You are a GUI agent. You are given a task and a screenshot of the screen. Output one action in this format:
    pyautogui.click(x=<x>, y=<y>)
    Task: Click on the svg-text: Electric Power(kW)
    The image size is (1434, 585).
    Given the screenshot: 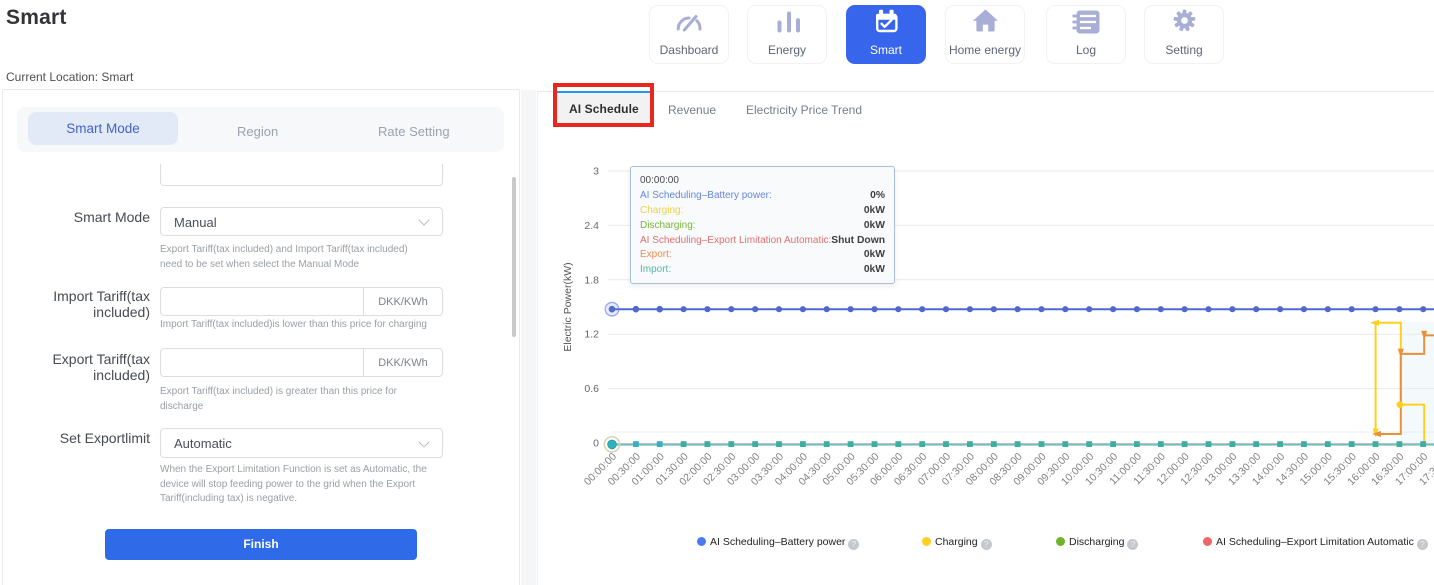 What is the action you would take?
    pyautogui.click(x=568, y=306)
    